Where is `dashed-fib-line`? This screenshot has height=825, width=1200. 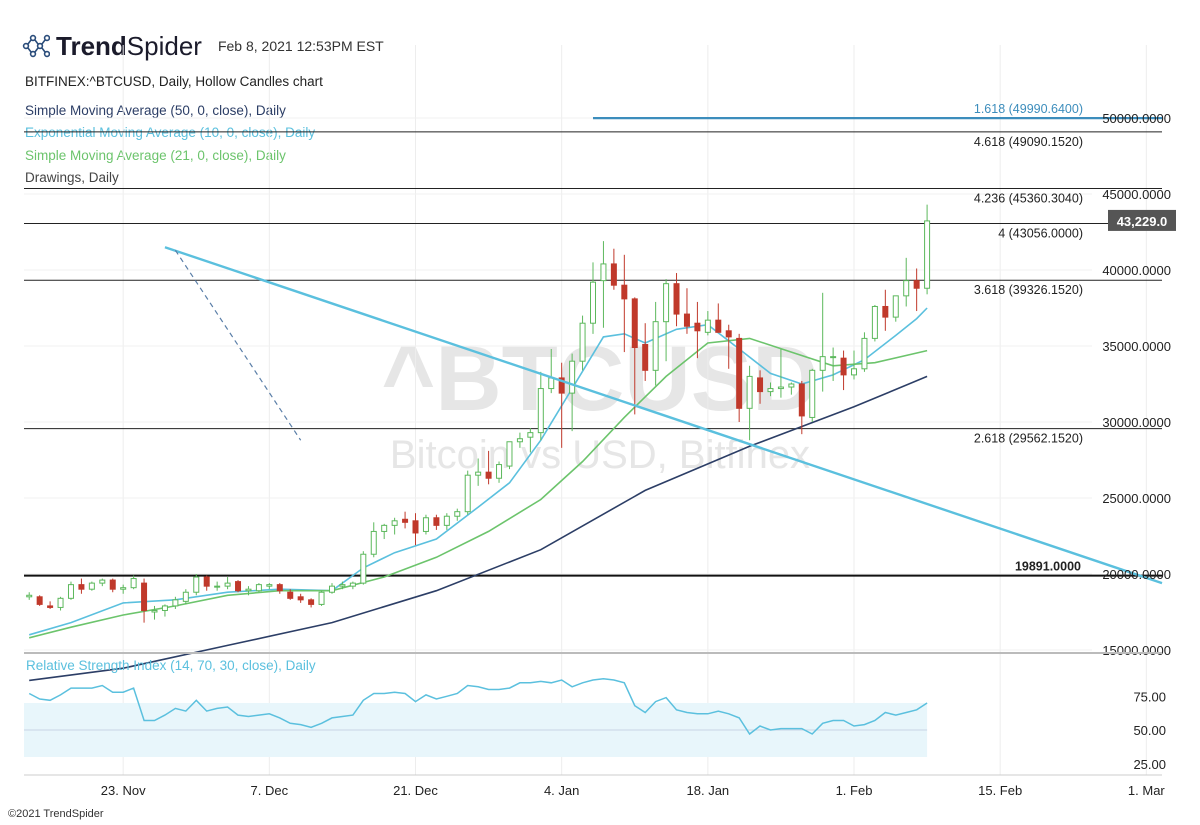
dashed-fib-line is located at coordinates (238, 345).